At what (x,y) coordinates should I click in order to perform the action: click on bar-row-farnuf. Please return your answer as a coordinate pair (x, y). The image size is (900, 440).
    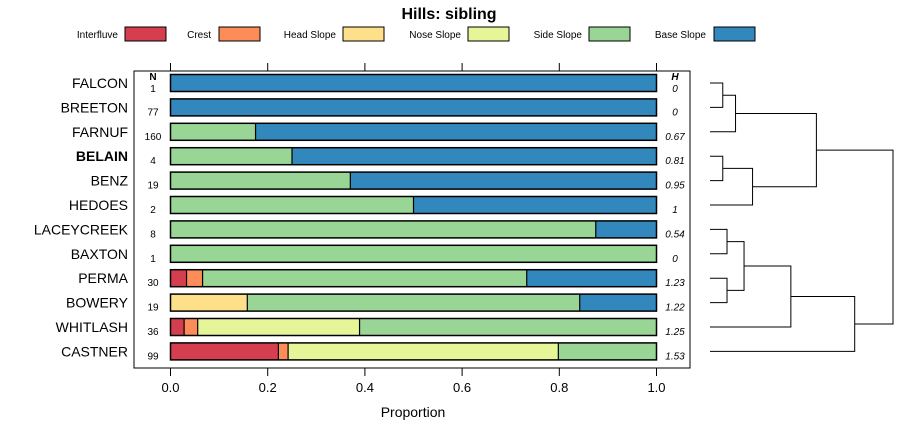
    Looking at the image, I should click on (413, 132).